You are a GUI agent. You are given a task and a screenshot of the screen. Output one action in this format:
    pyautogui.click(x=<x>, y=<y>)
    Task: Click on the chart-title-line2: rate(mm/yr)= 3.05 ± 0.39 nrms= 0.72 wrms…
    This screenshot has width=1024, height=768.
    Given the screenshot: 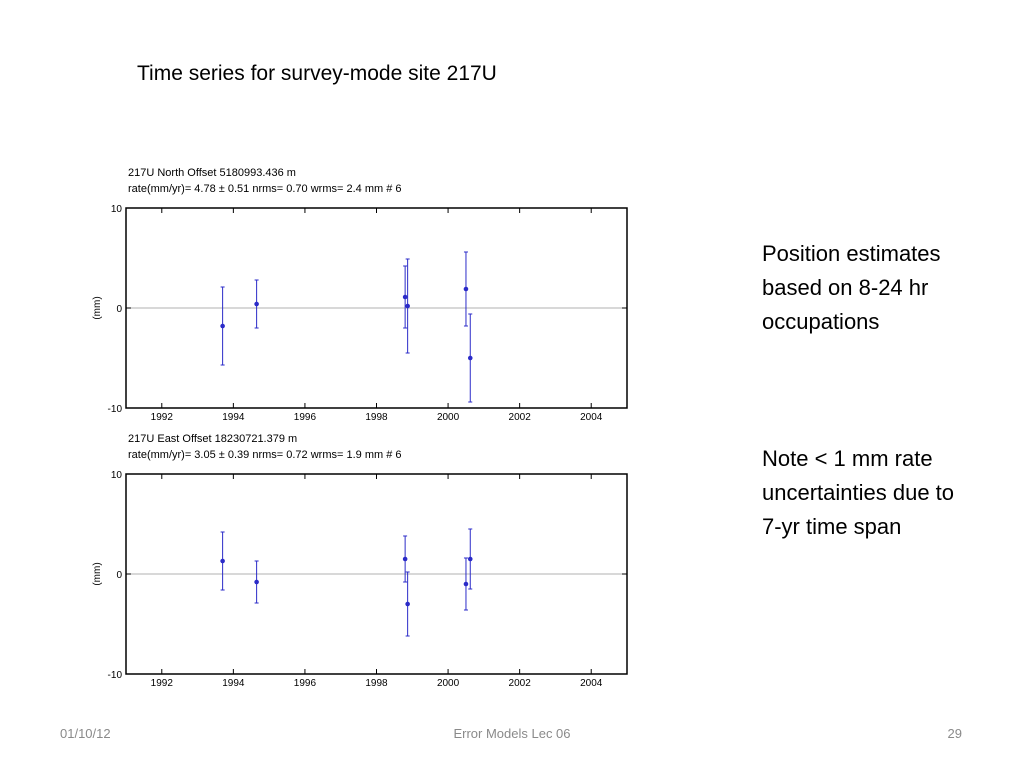 What is the action you would take?
    pyautogui.click(x=265, y=455)
    